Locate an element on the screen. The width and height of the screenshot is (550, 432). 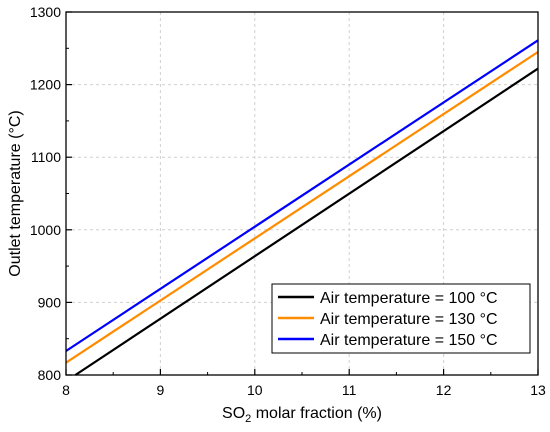
x-axis-label: SO2 molar fraction (%) is located at coordinates (302, 415).